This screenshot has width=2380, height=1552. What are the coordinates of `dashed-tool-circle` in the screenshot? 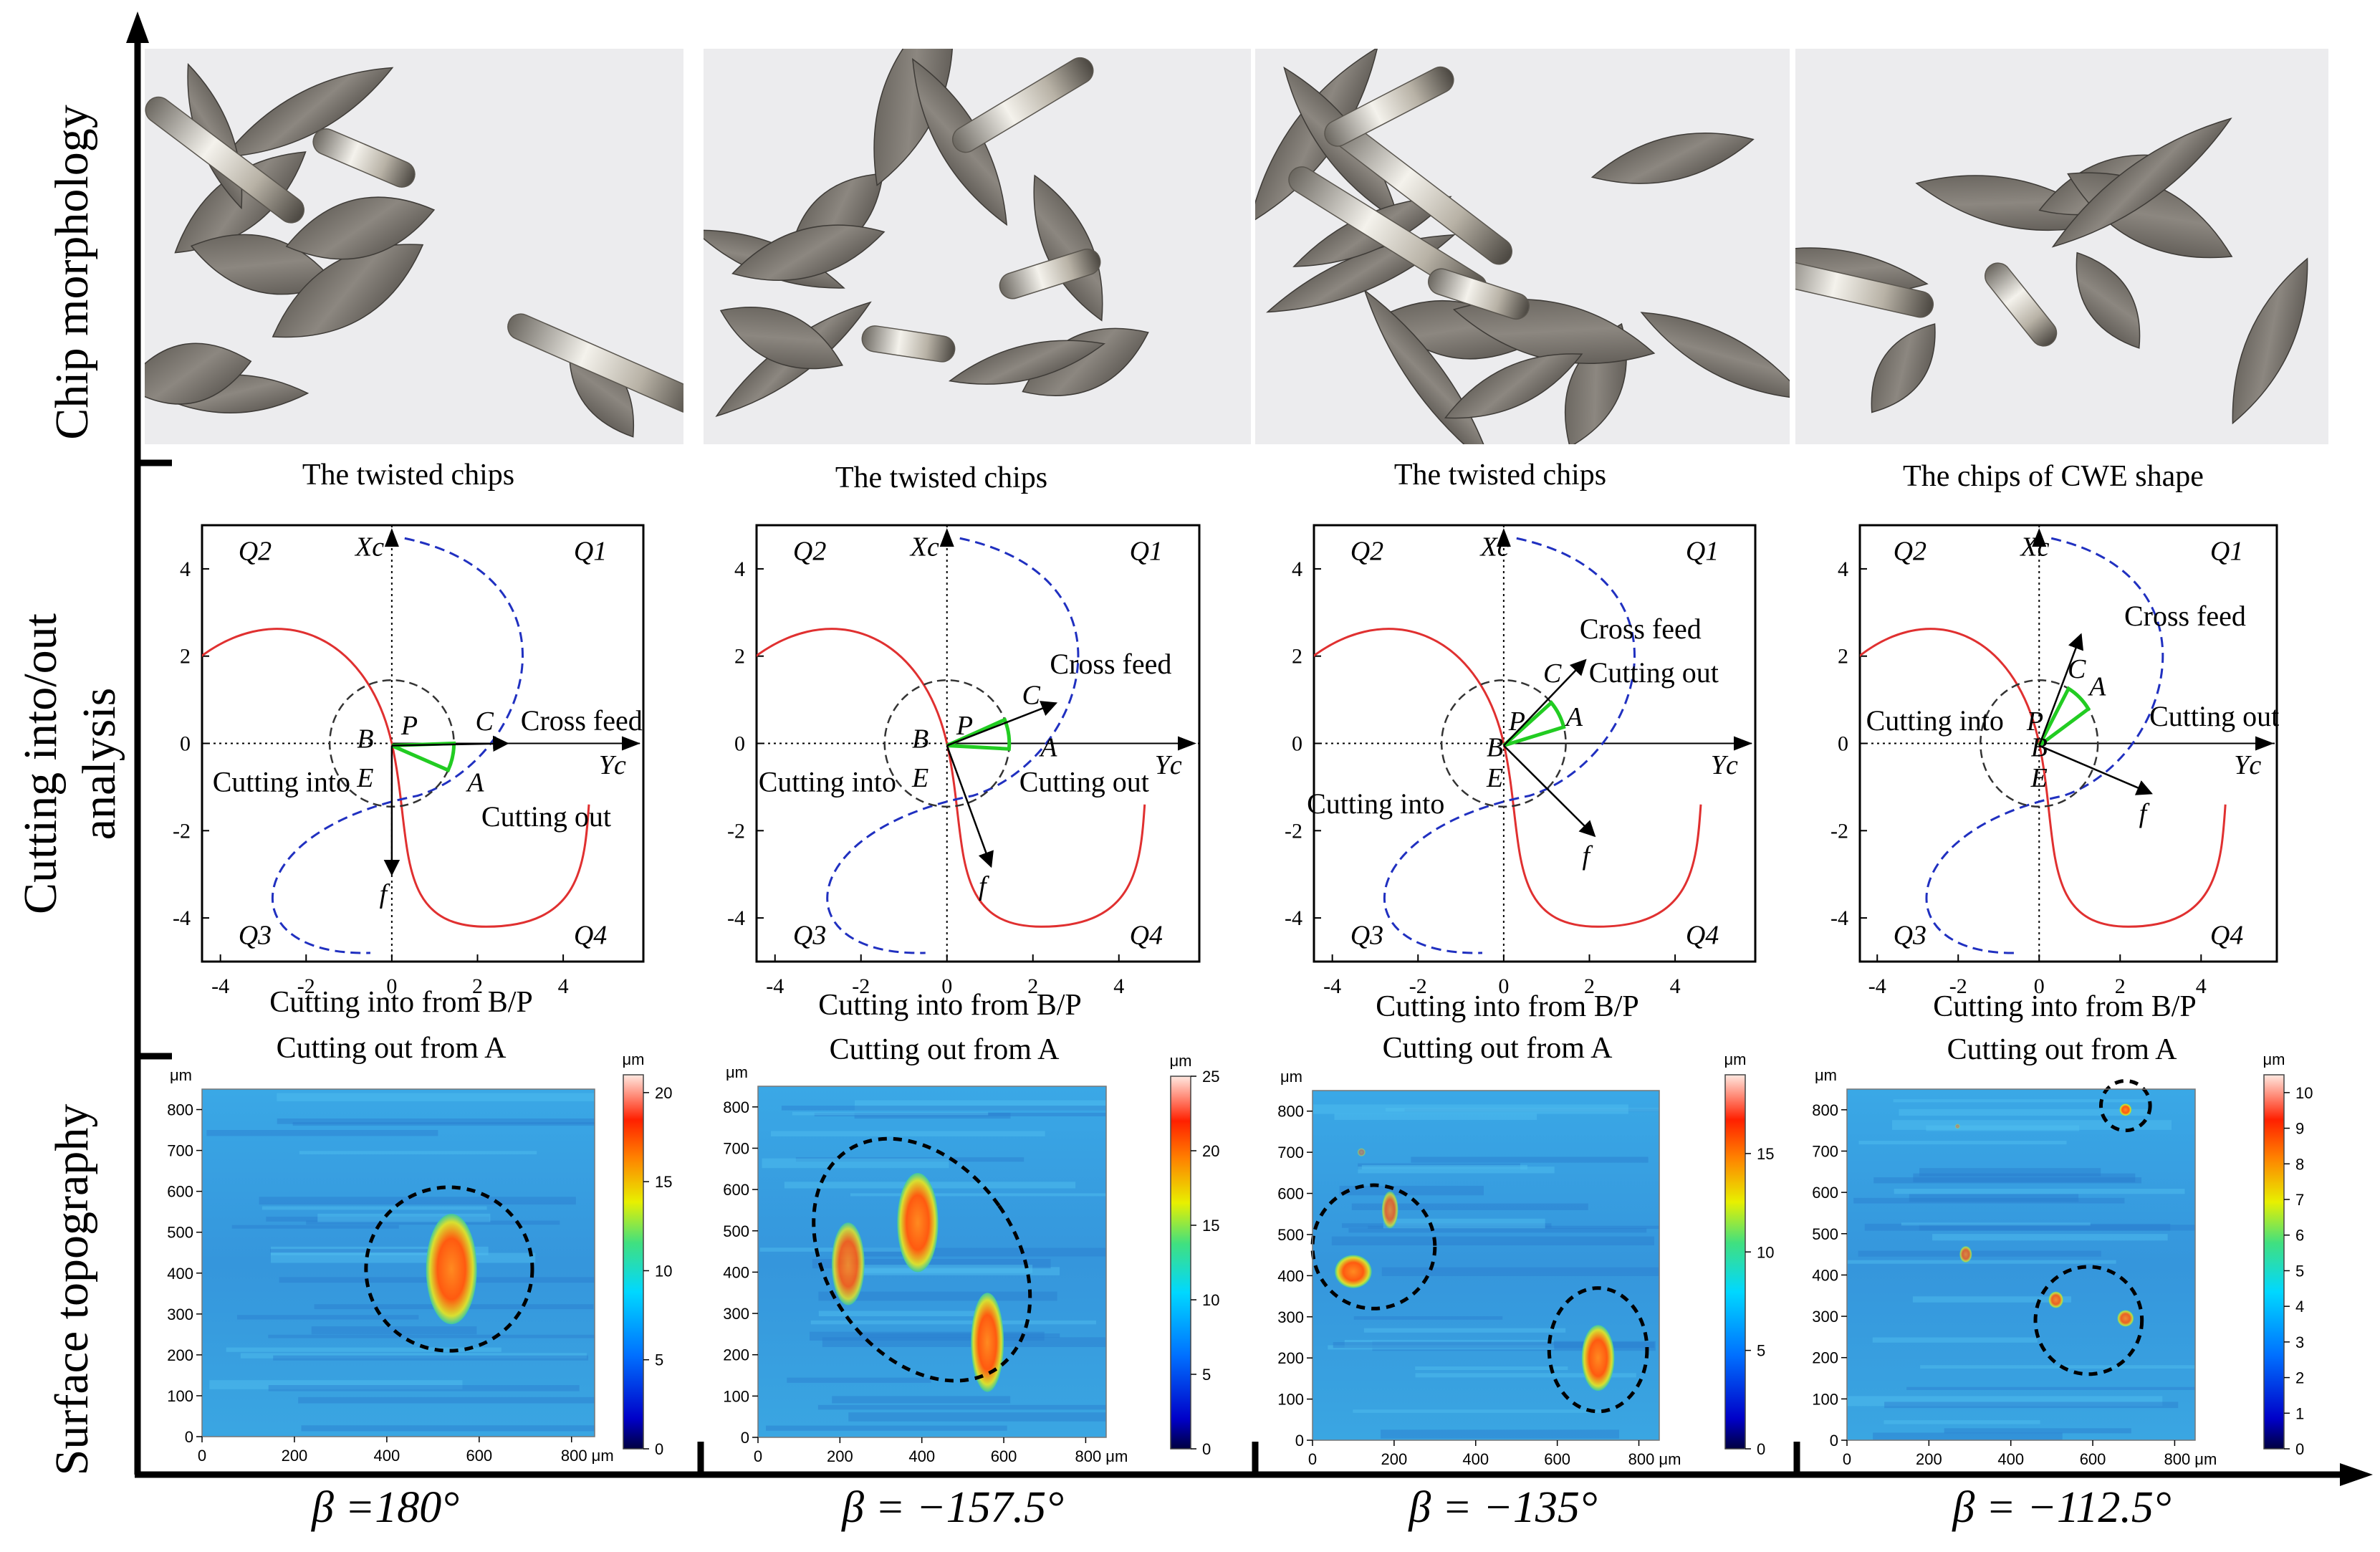 It's located at (1503, 743).